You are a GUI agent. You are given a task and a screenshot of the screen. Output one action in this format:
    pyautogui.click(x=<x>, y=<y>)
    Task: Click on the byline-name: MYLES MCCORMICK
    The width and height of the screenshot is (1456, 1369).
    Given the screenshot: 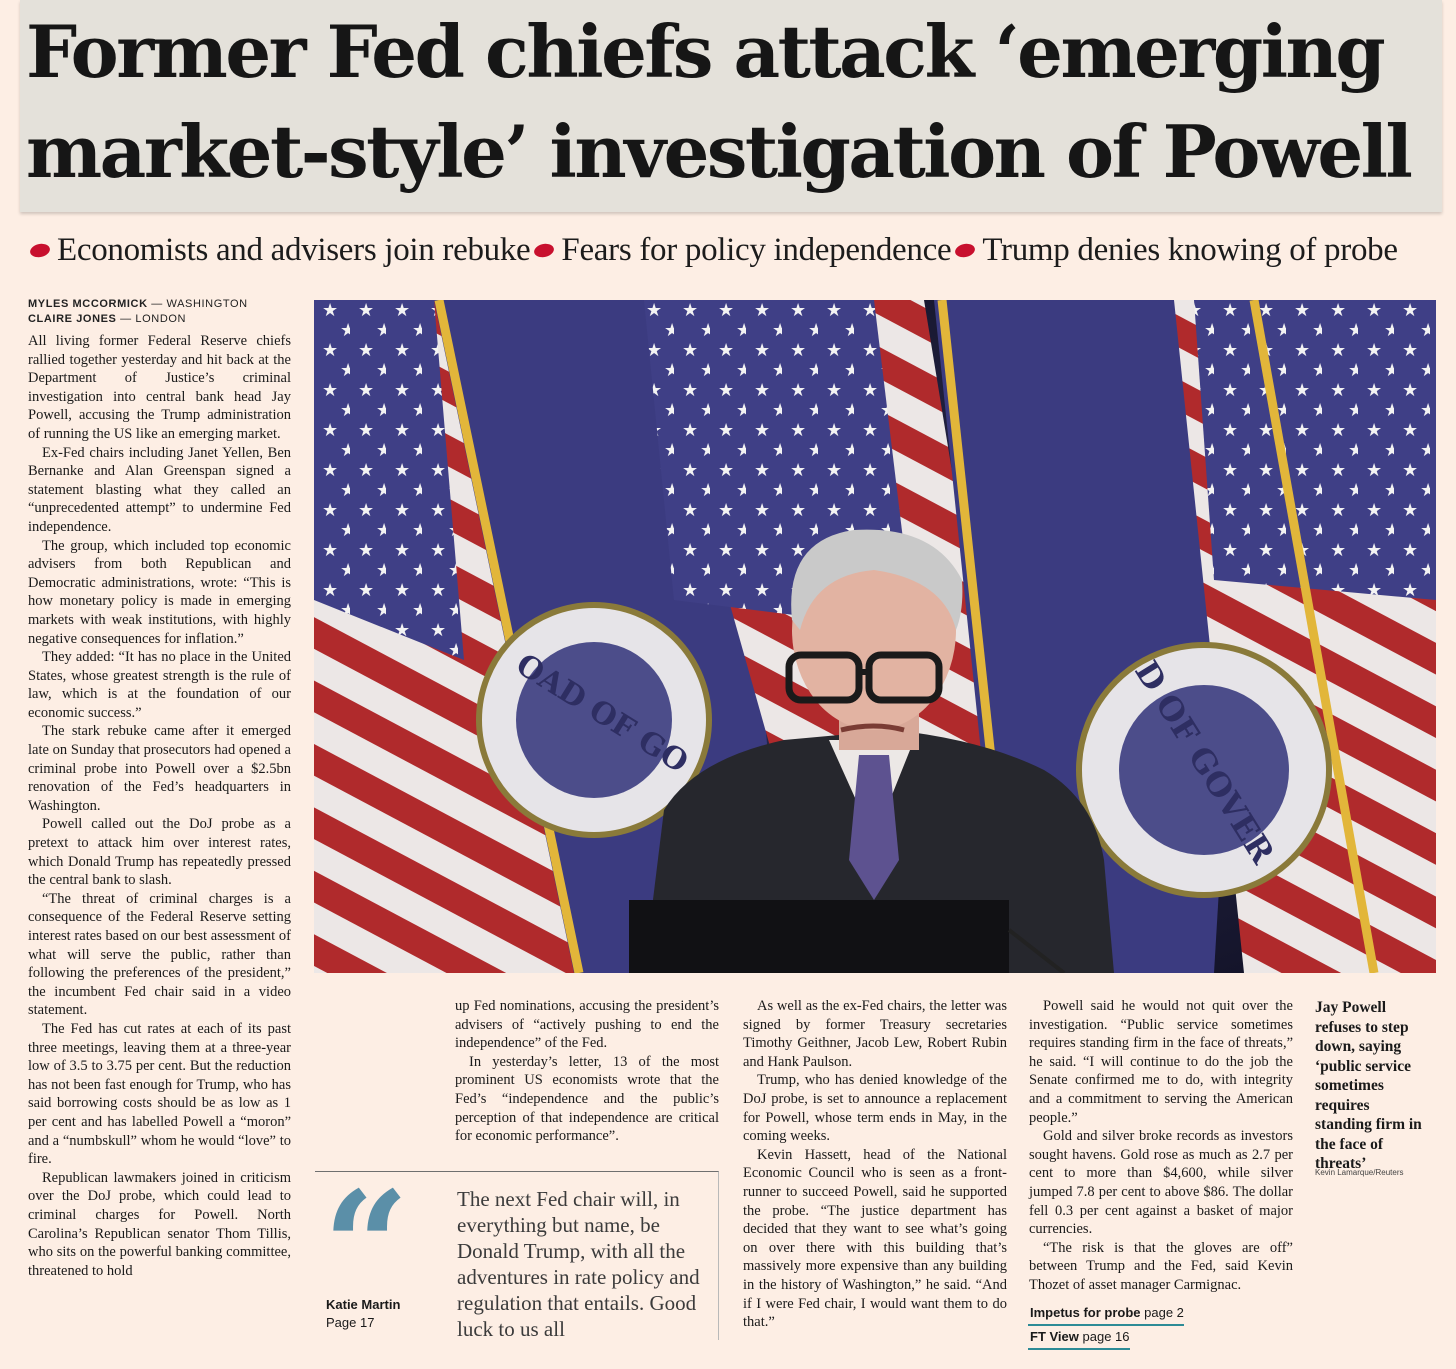 What is the action you would take?
    pyautogui.click(x=88, y=304)
    